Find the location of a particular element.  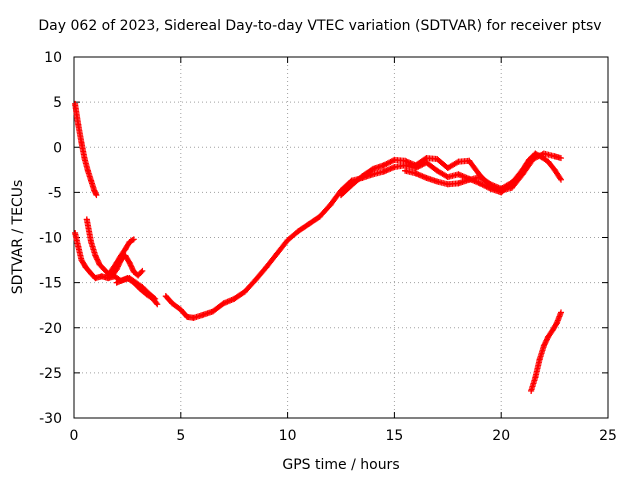

y-tick-label: -20 is located at coordinates (50, 329).